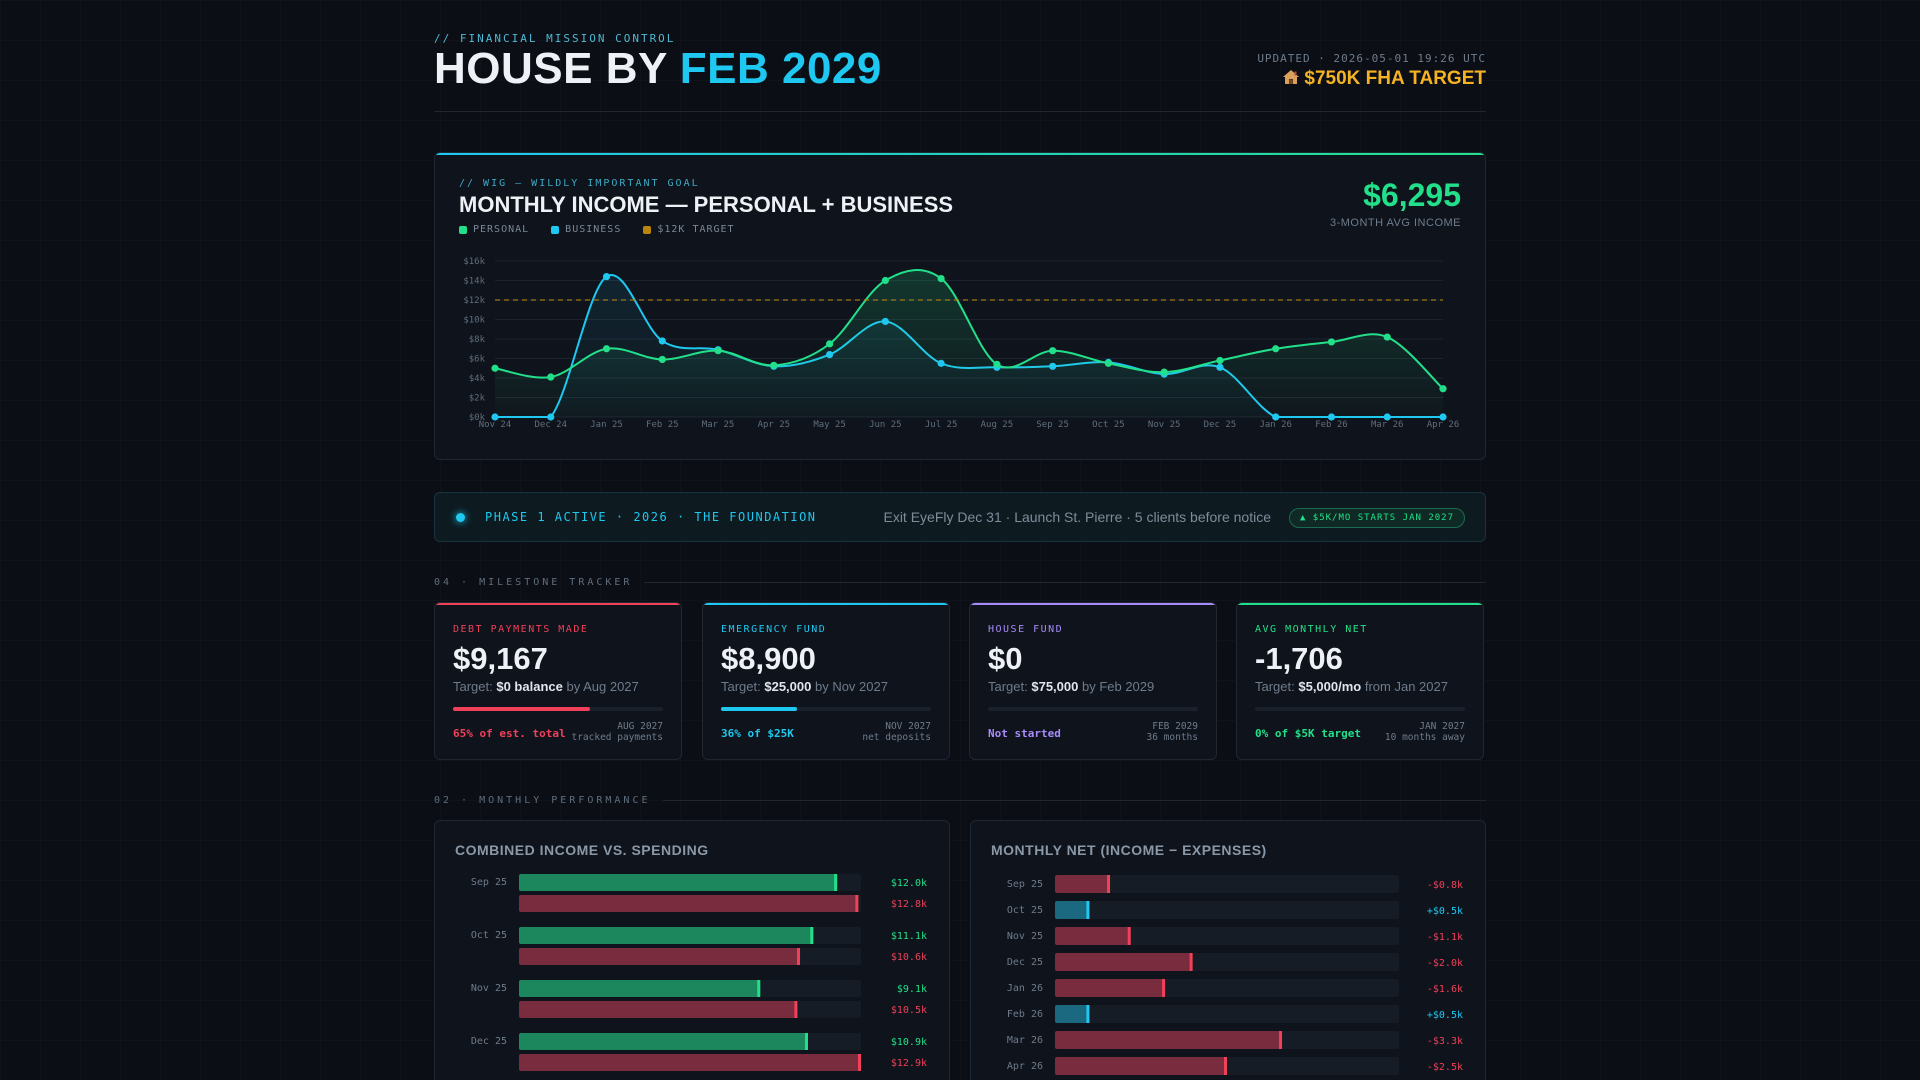 Image resolution: width=1920 pixels, height=1080 pixels. I want to click on legend-business: BUSINESS, so click(586, 229).